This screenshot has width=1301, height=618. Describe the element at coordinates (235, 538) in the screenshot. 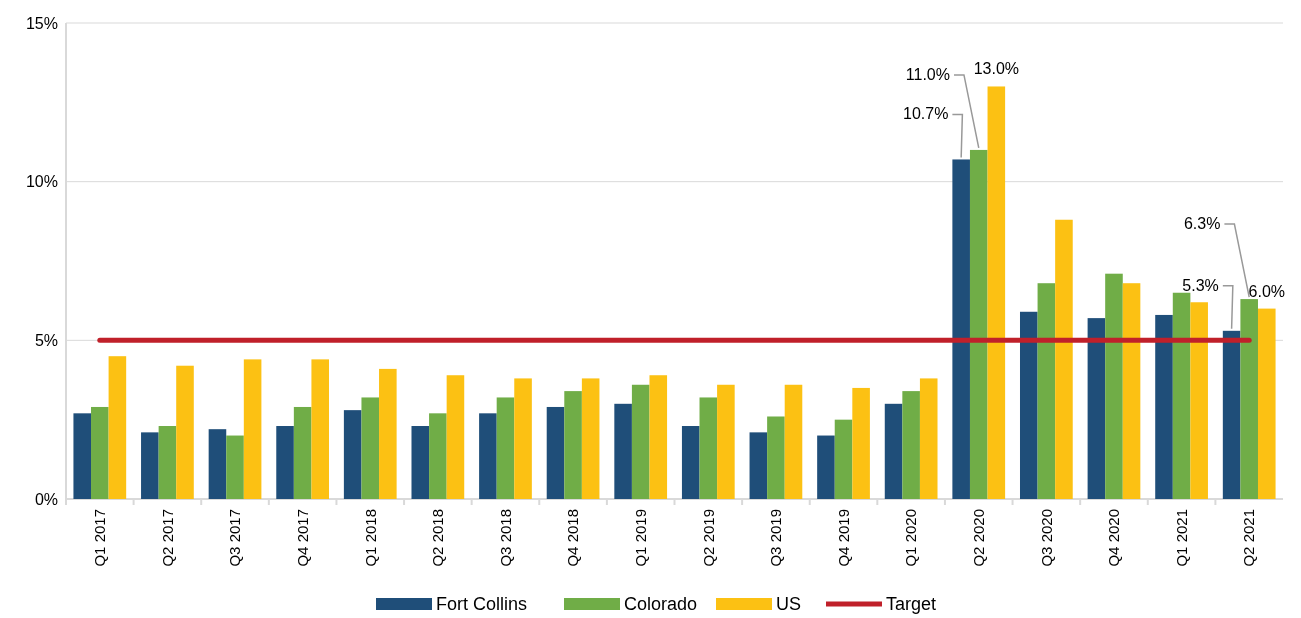

I see `x-tick-label: Q3 2017` at that location.